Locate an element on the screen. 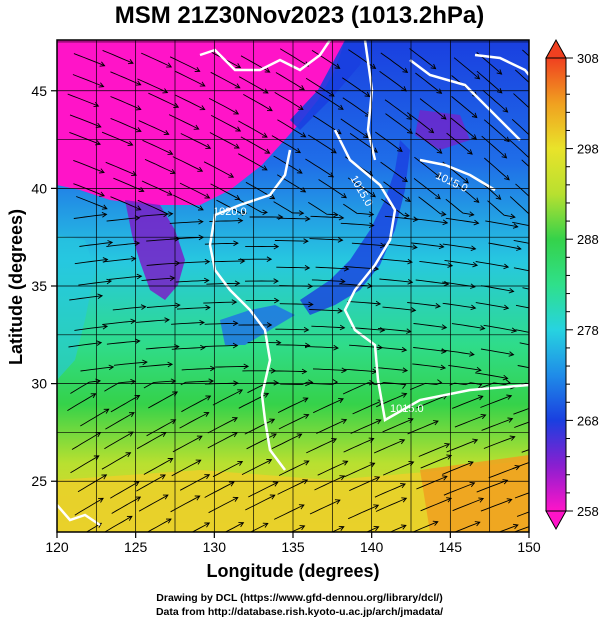 The height and width of the screenshot is (625, 599). contour-label: 1020.0 is located at coordinates (230, 212).